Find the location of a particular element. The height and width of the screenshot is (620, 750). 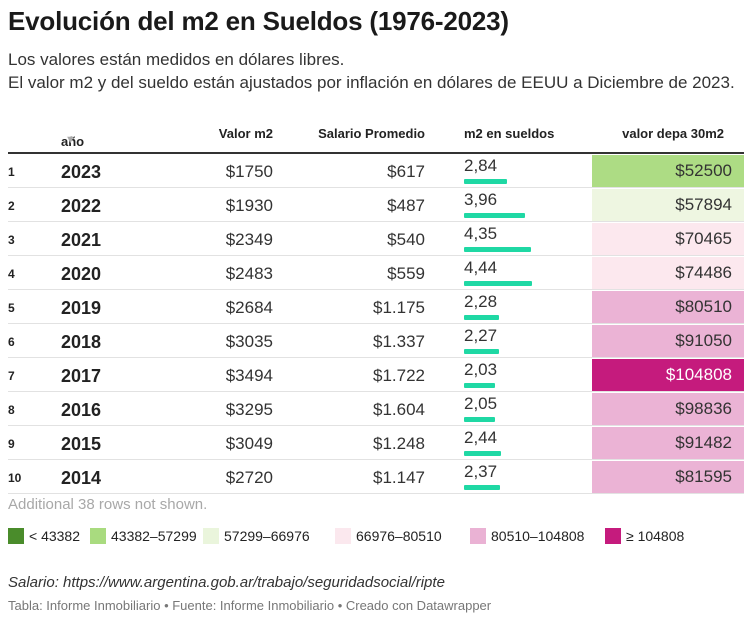

row-rank: 2 is located at coordinates (11, 206).